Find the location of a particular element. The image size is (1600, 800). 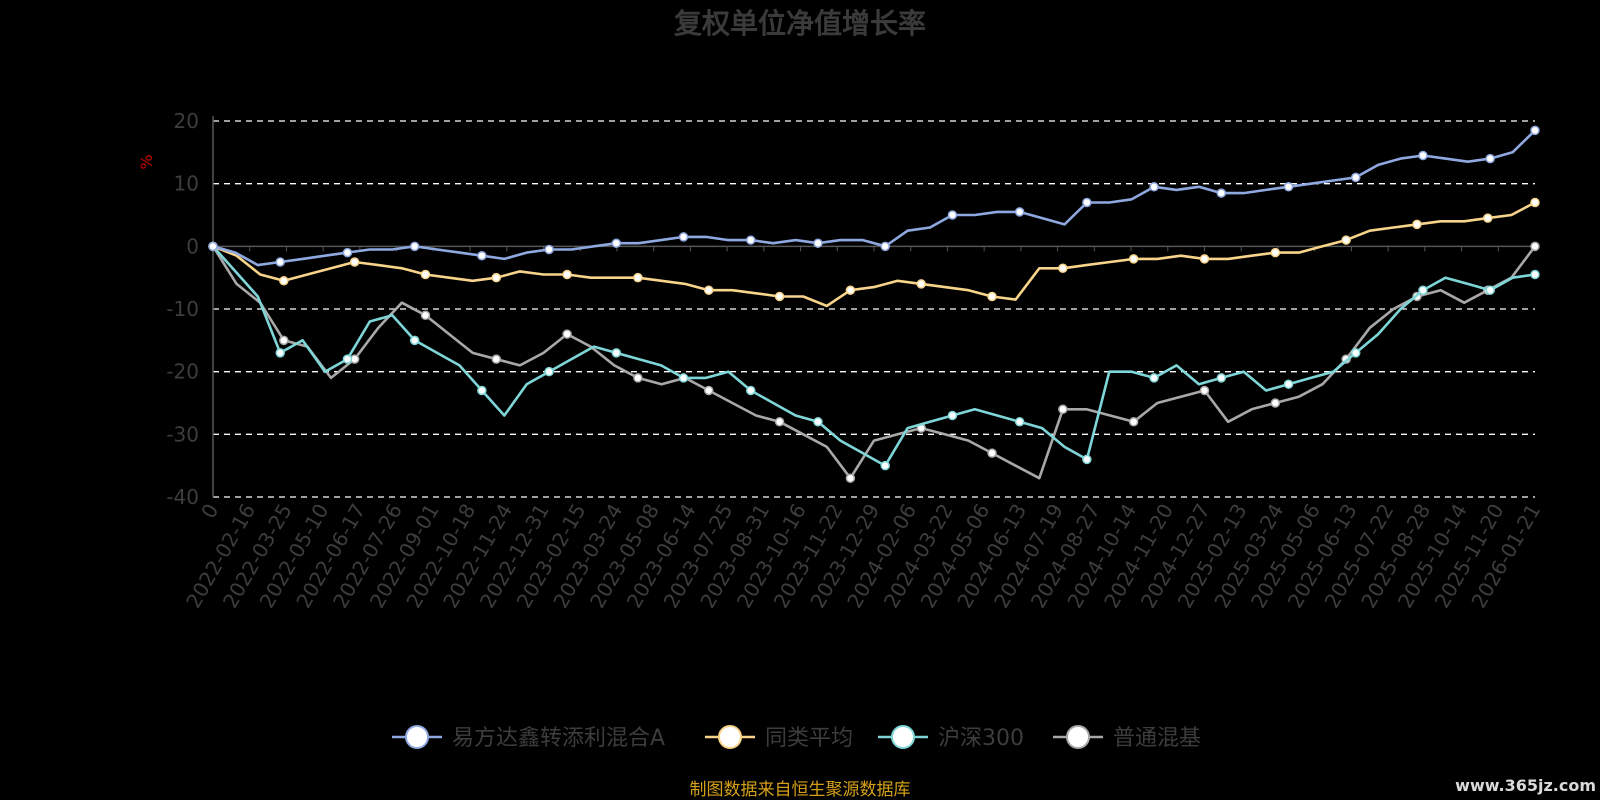

source-note: 制图数据来自恒生聚源数据库 is located at coordinates (800, 790).